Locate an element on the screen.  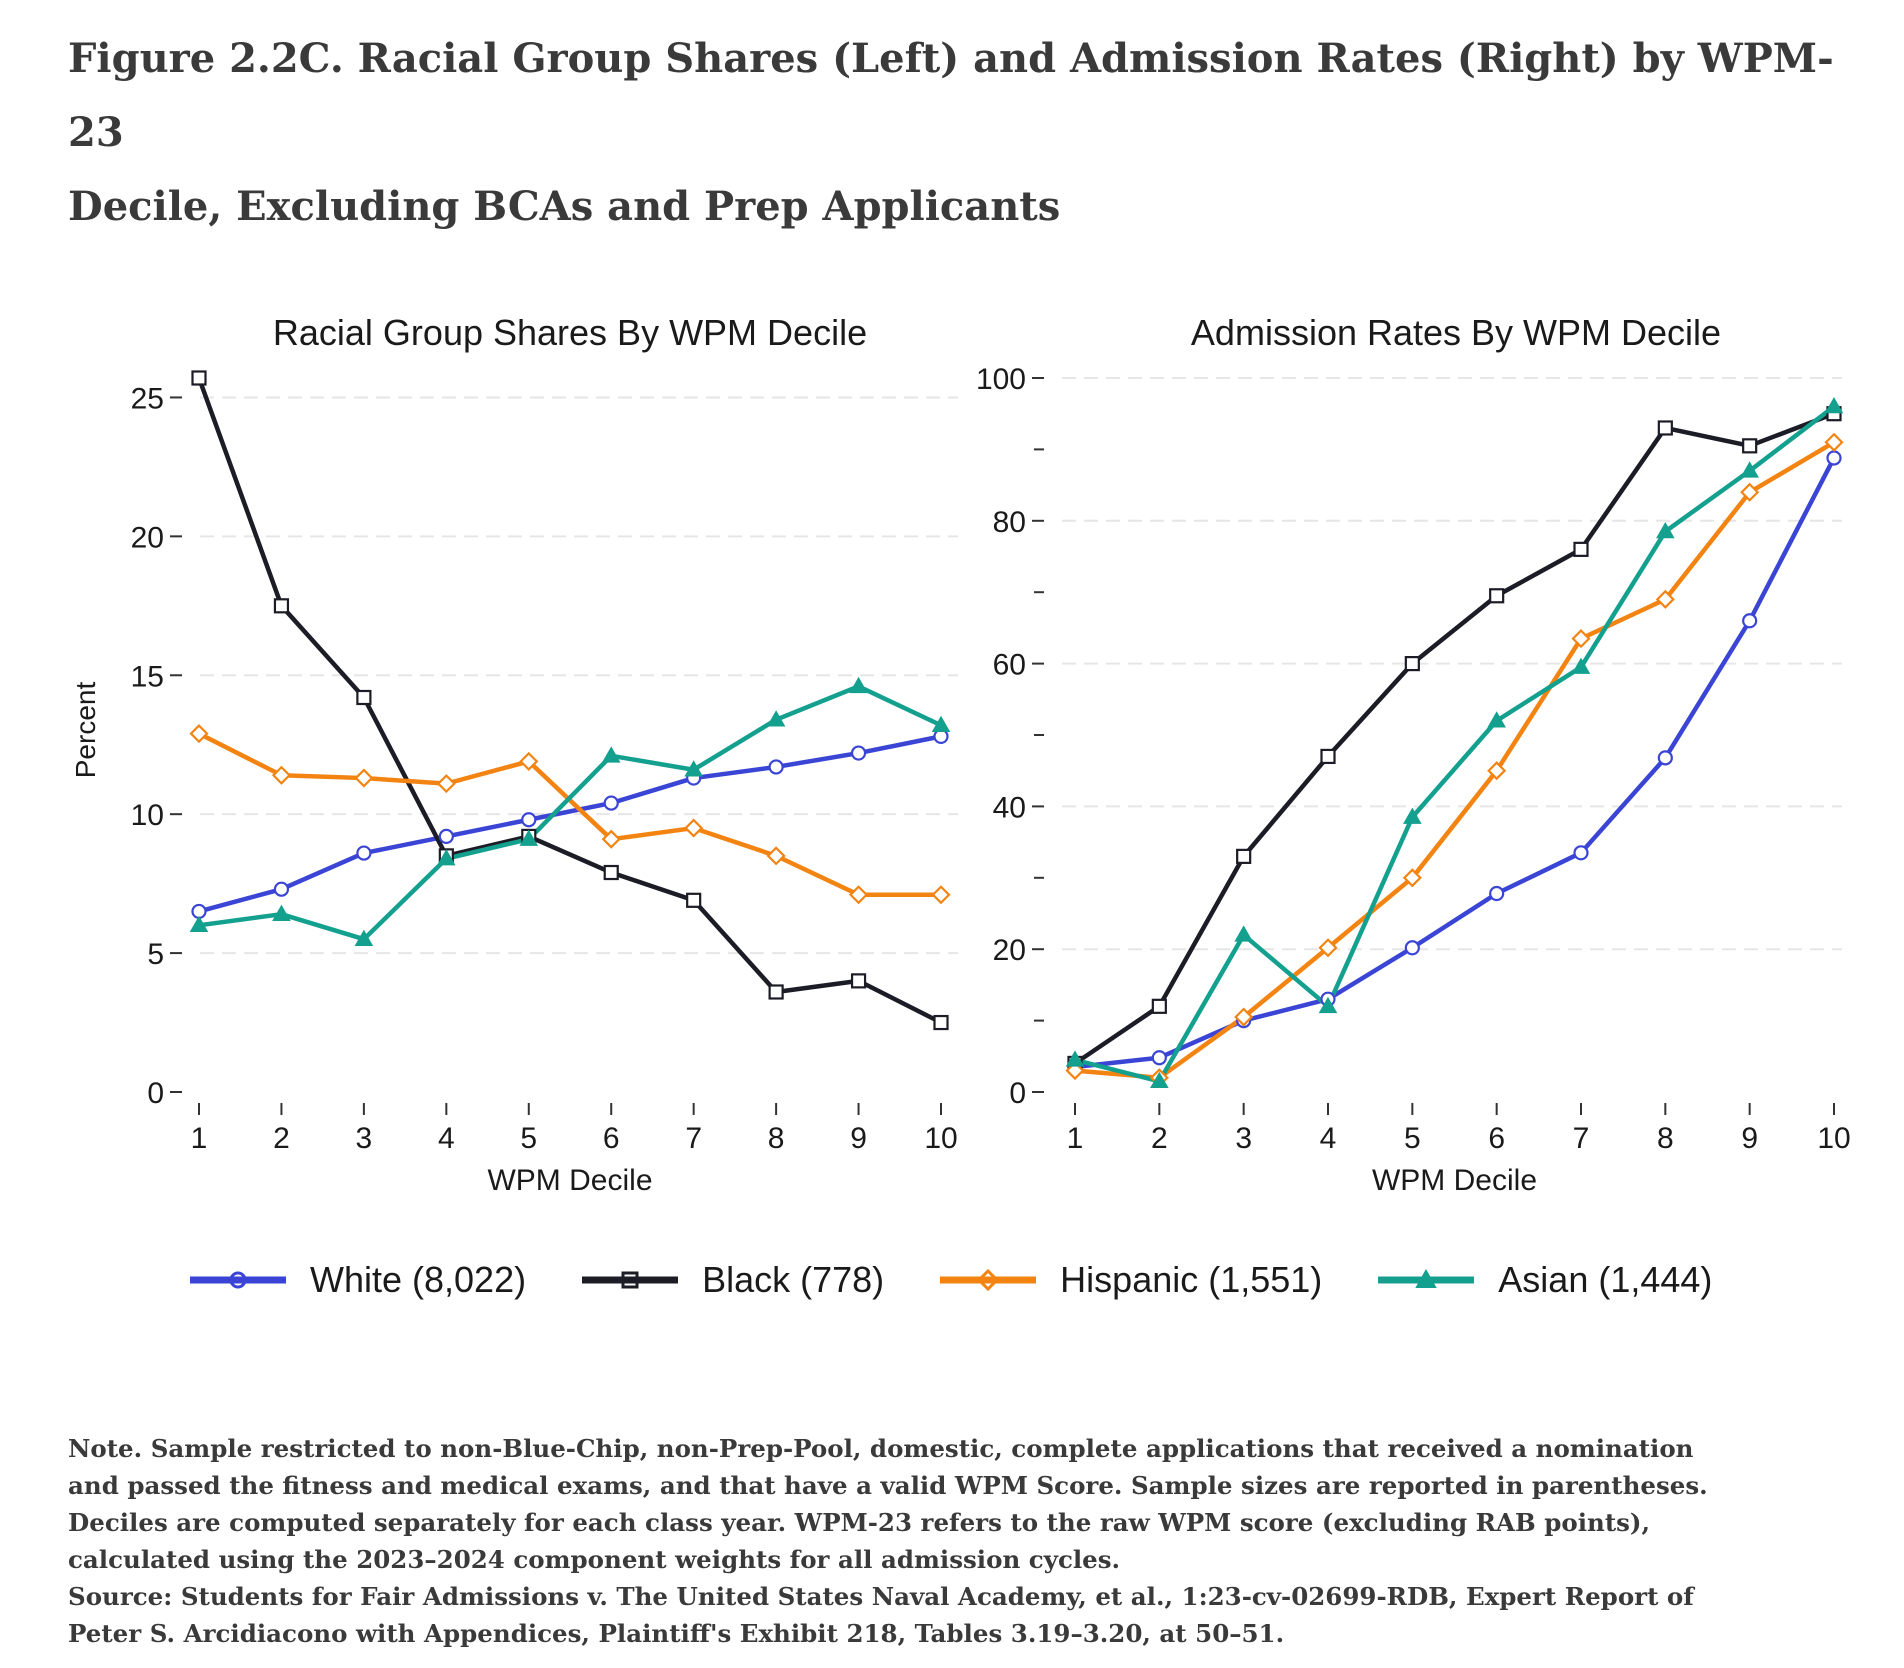
legend-item-black: Black (778) is located at coordinates (733, 1280).